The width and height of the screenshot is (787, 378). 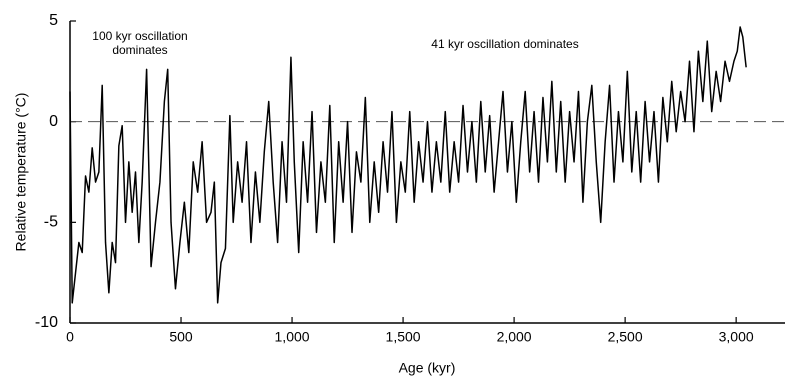 What do you see at coordinates (70, 337) in the screenshot?
I see `x-tick-label: 0` at bounding box center [70, 337].